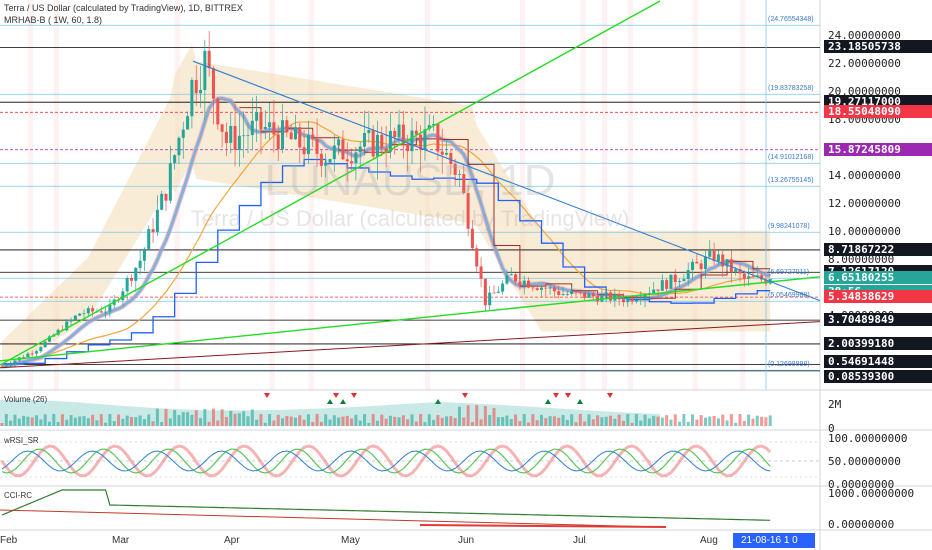 The width and height of the screenshot is (932, 550). What do you see at coordinates (878, 362) in the screenshot?
I see `price-box-label: 0.54691448` at bounding box center [878, 362].